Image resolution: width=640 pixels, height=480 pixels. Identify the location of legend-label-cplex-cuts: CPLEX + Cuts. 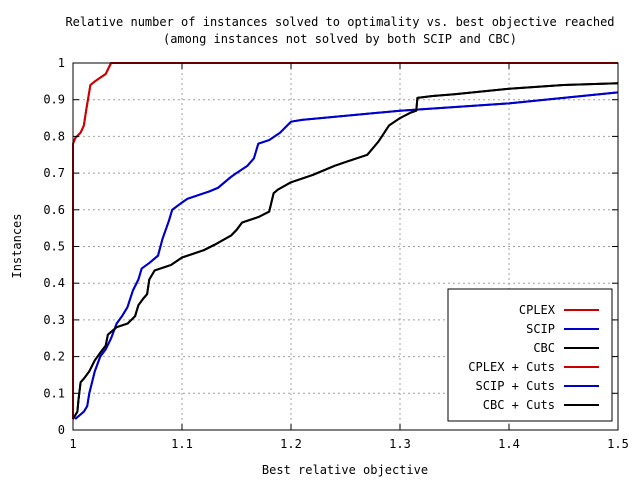
(511, 367).